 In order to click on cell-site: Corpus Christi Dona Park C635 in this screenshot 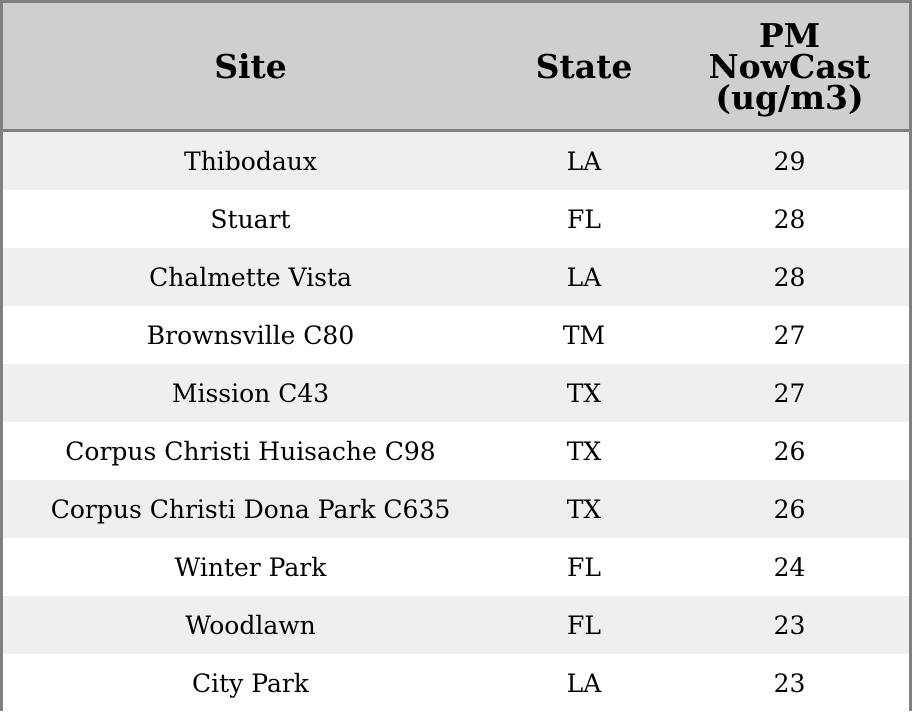, I will do `click(250, 509)`.